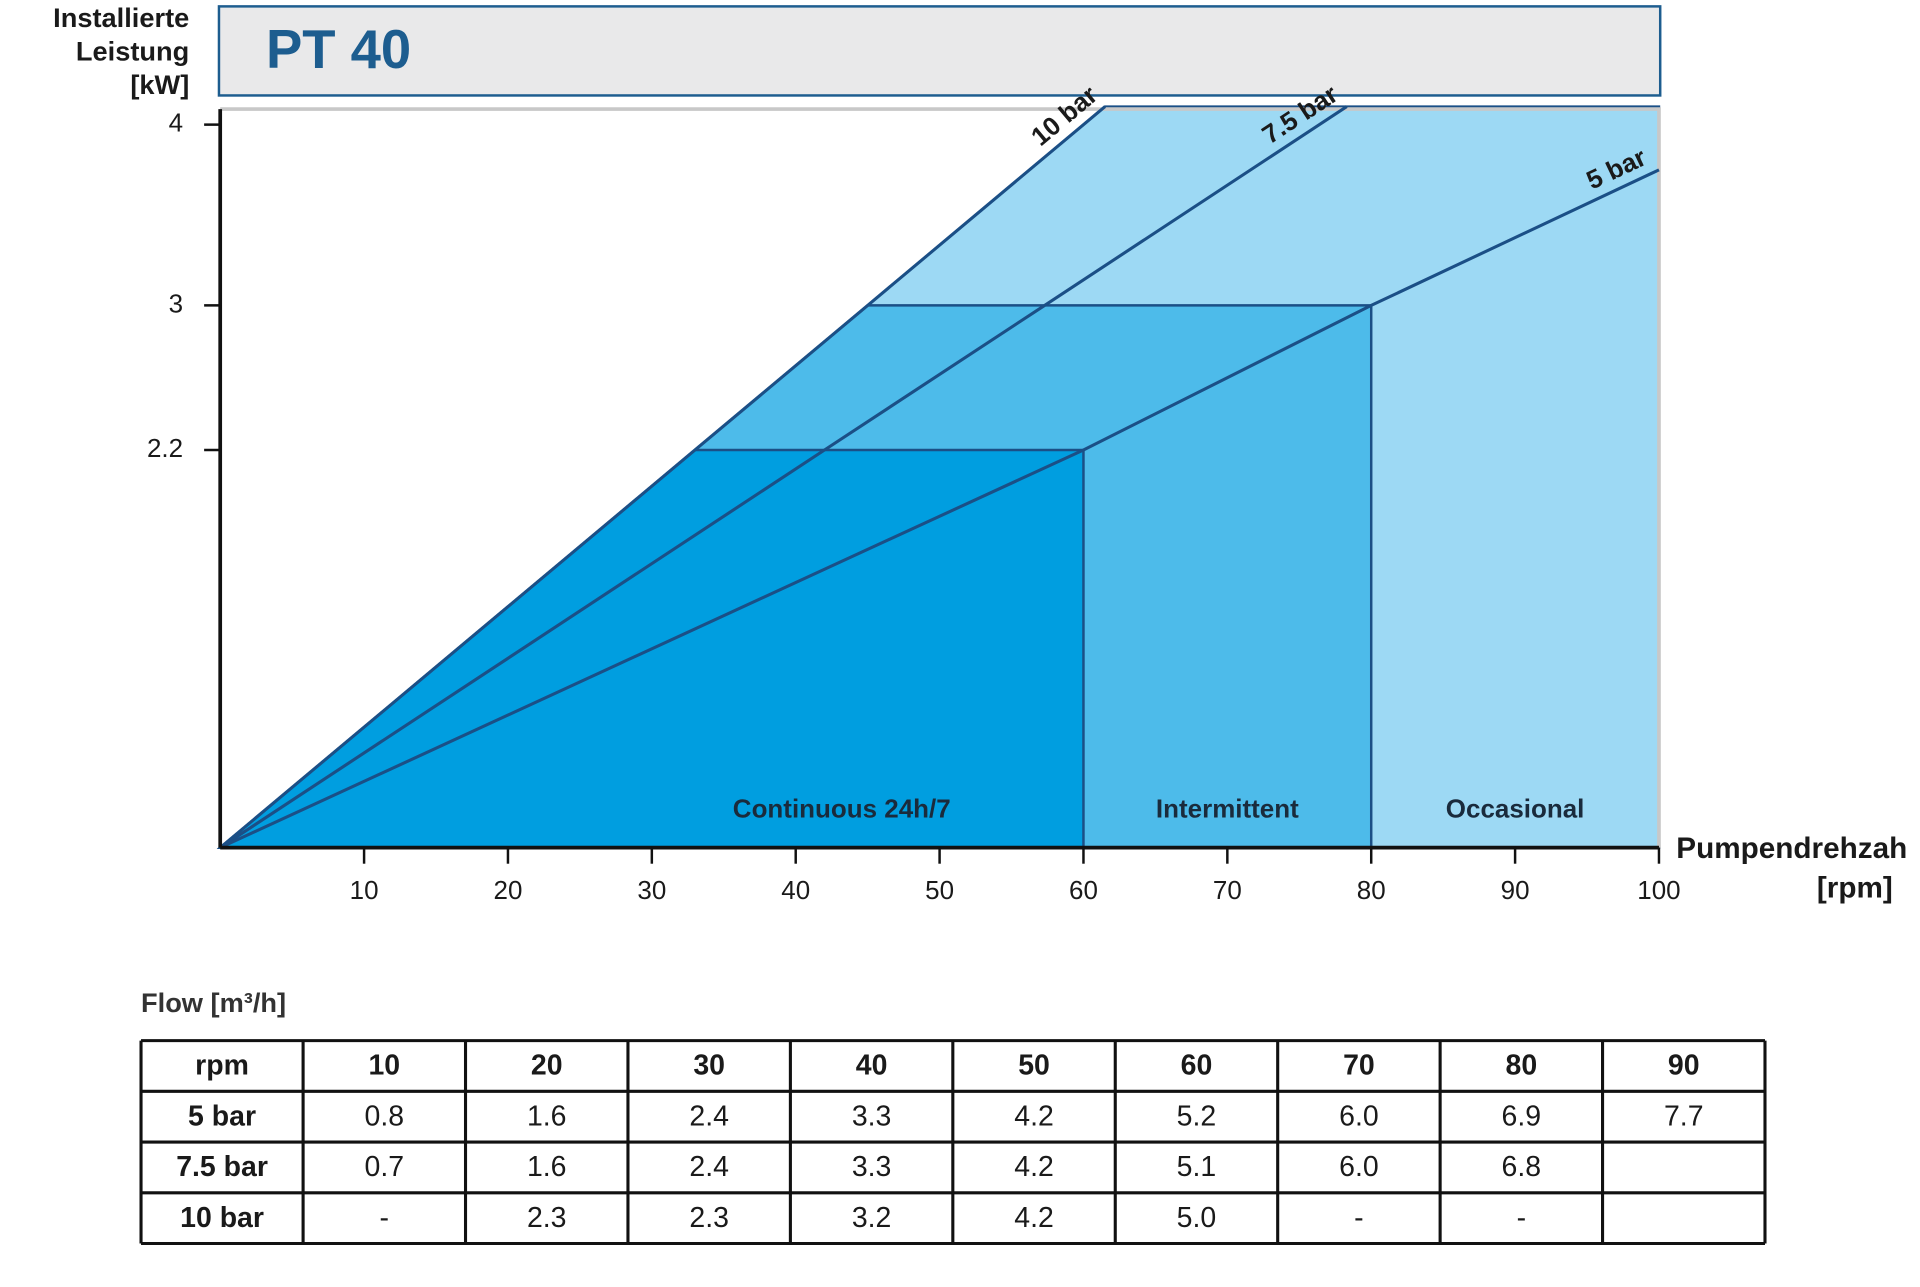  What do you see at coordinates (132, 51) in the screenshot?
I see `y-axis-label: Leistung` at bounding box center [132, 51].